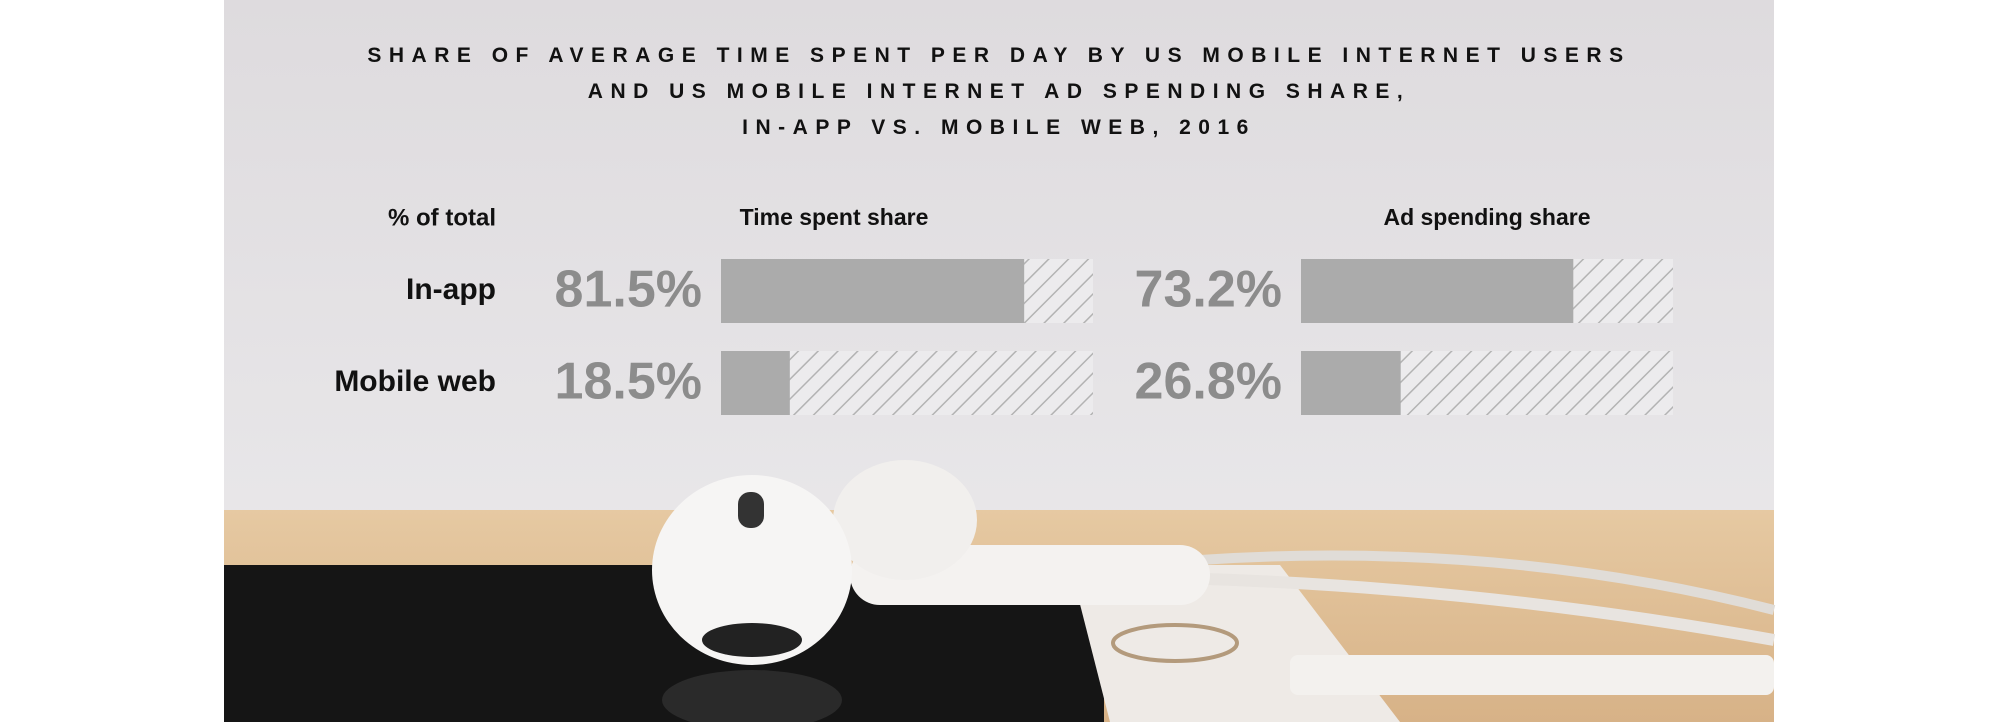 This screenshot has height=722, width=2000. Describe the element at coordinates (1208, 290) in the screenshot. I see `value-label: 73.2%` at that location.